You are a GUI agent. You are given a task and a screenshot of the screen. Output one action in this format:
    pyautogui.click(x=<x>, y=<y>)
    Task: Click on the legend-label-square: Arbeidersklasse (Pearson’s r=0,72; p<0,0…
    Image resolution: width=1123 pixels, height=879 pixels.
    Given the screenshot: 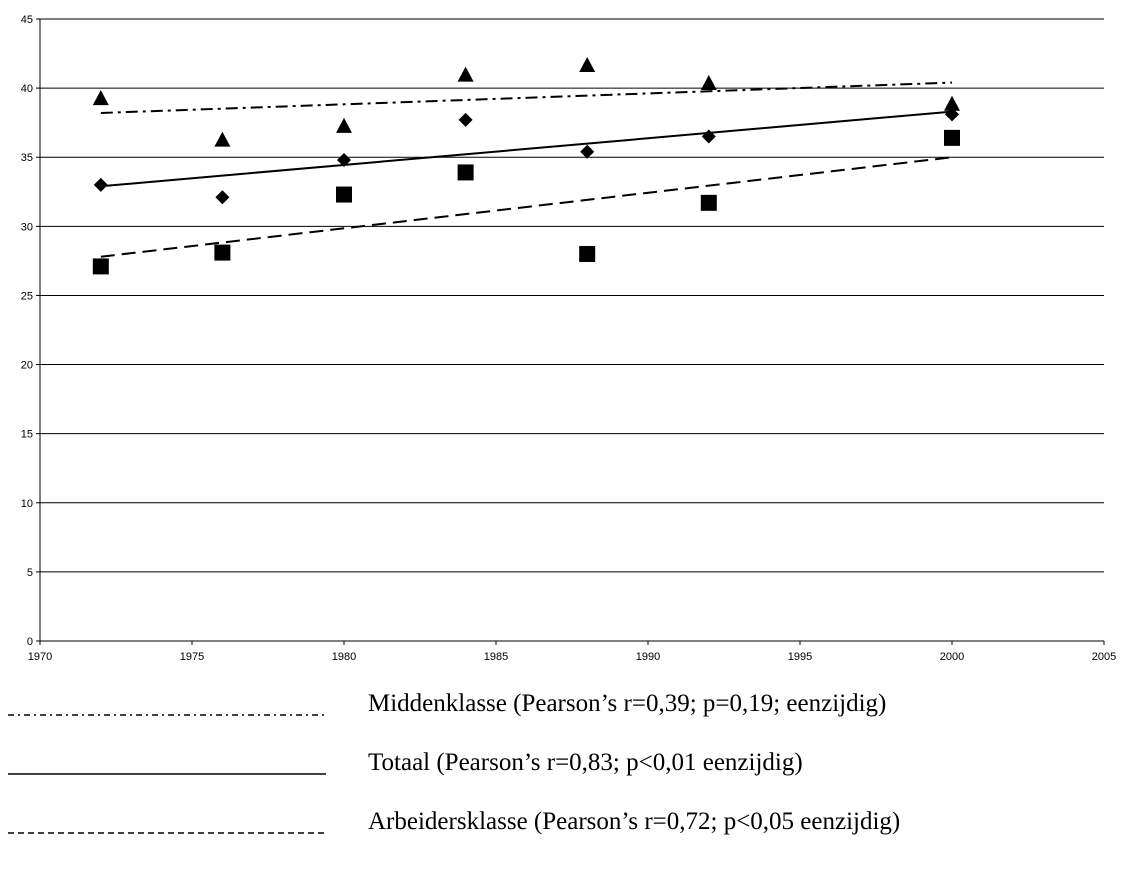 What is the action you would take?
    pyautogui.click(x=634, y=821)
    